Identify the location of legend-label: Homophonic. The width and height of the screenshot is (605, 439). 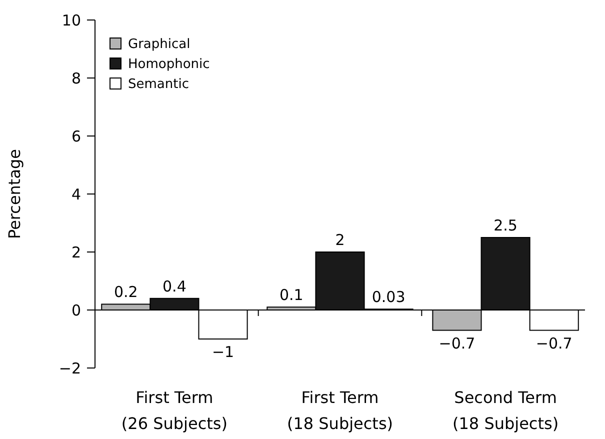
(169, 64).